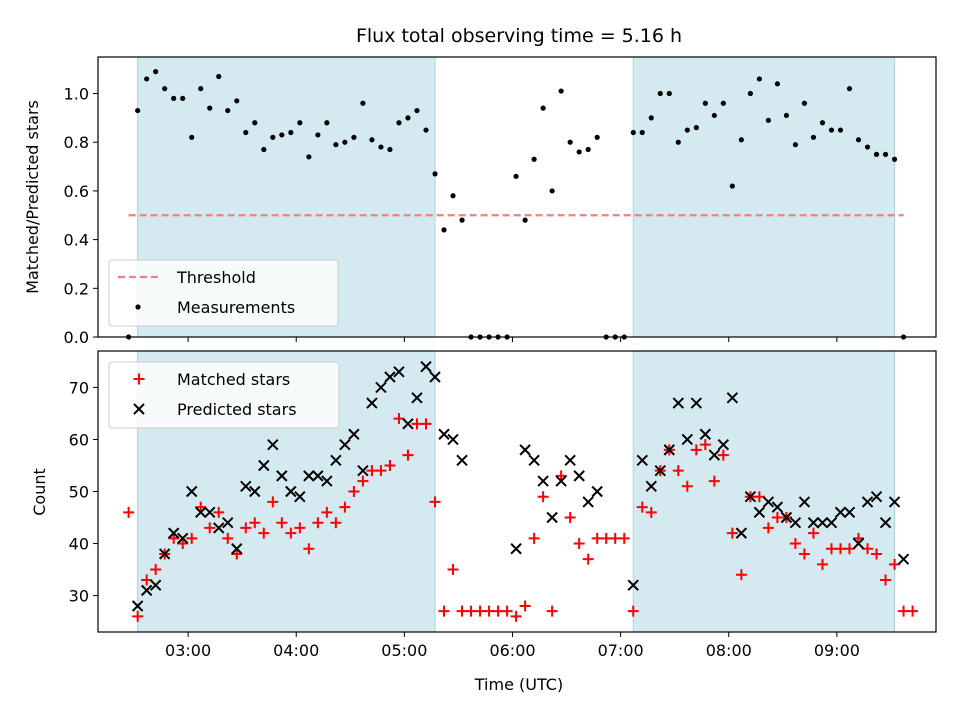 This screenshot has width=960, height=720. I want to click on x-tick-label: 07:00, so click(621, 650).